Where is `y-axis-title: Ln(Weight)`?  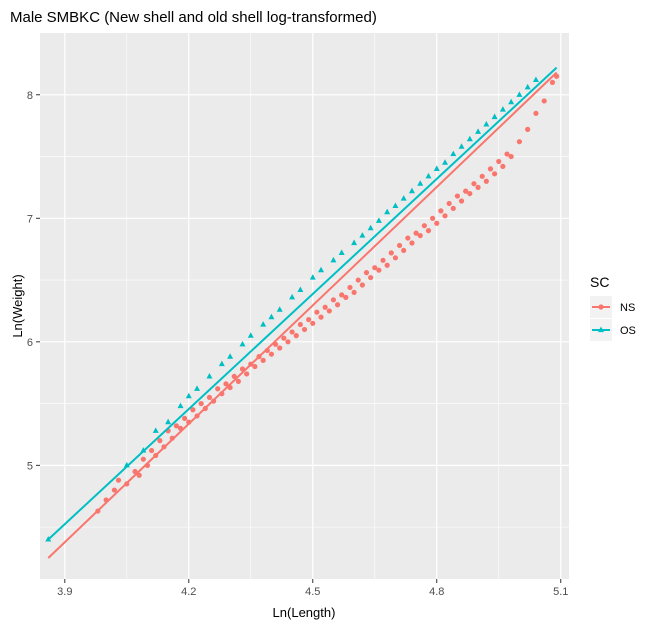 y-axis-title: Ln(Weight) is located at coordinates (17, 305).